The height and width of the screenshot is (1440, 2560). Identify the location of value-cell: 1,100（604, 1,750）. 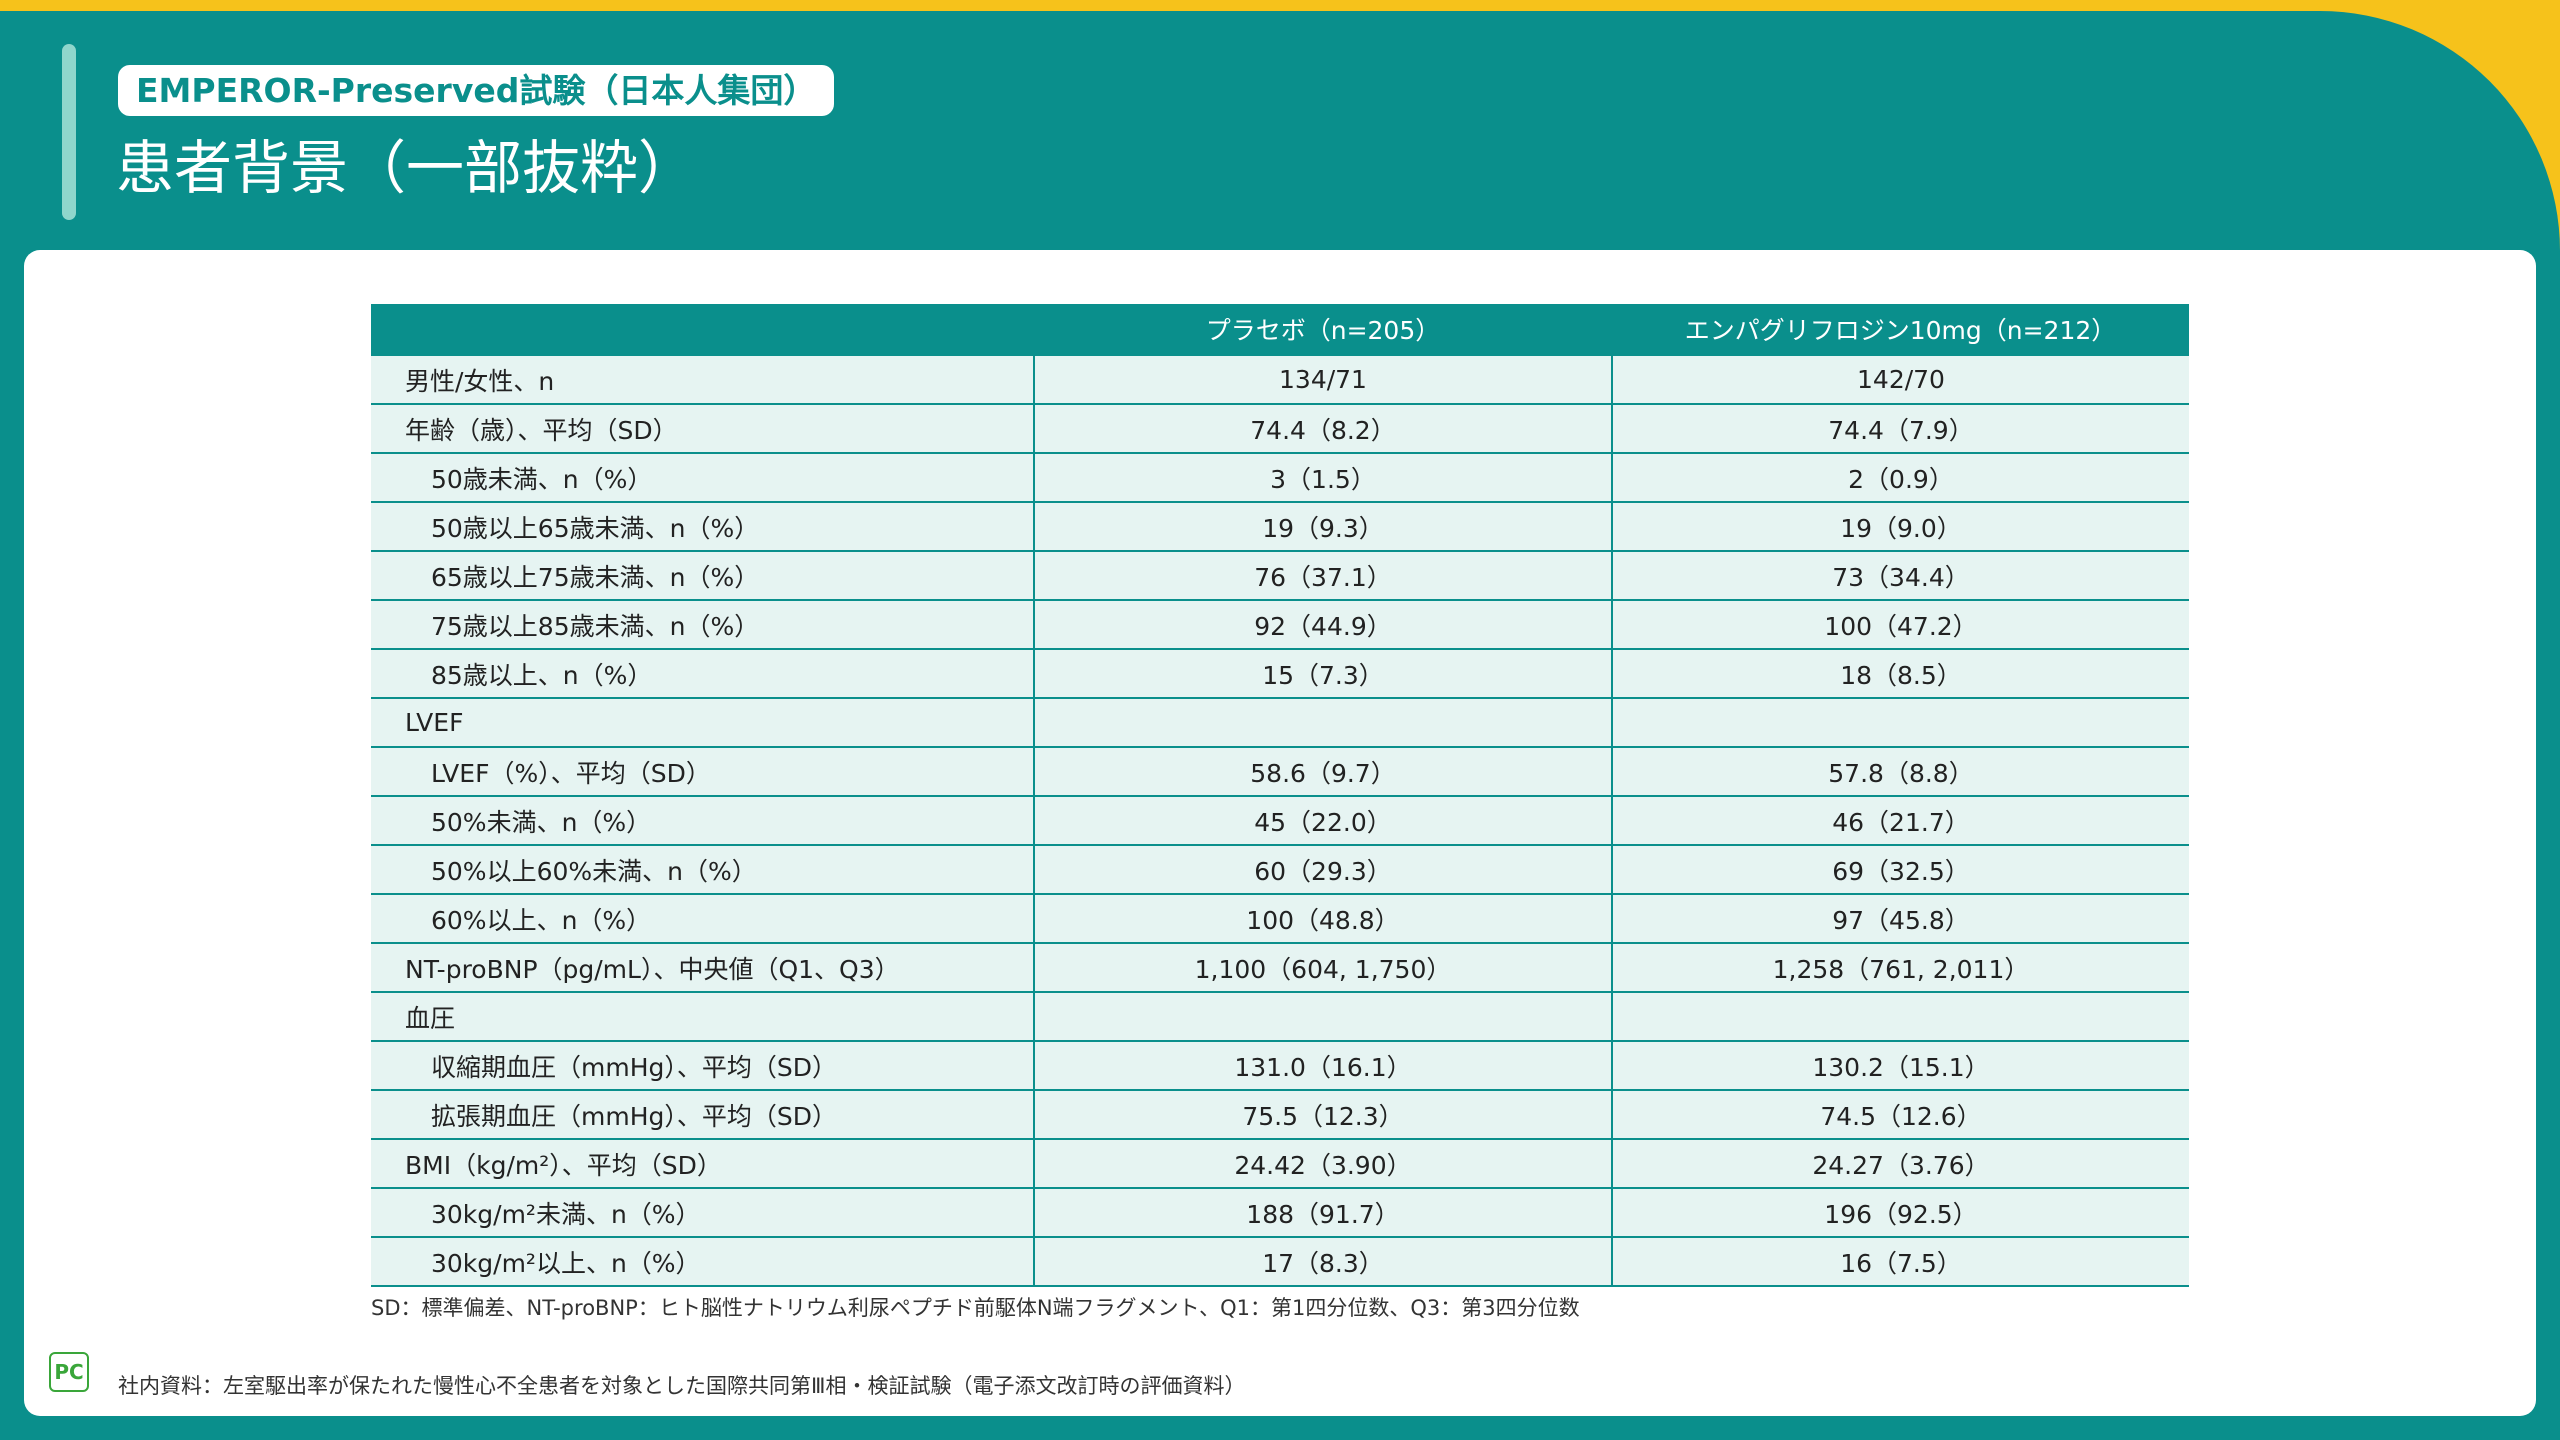
(1322, 967).